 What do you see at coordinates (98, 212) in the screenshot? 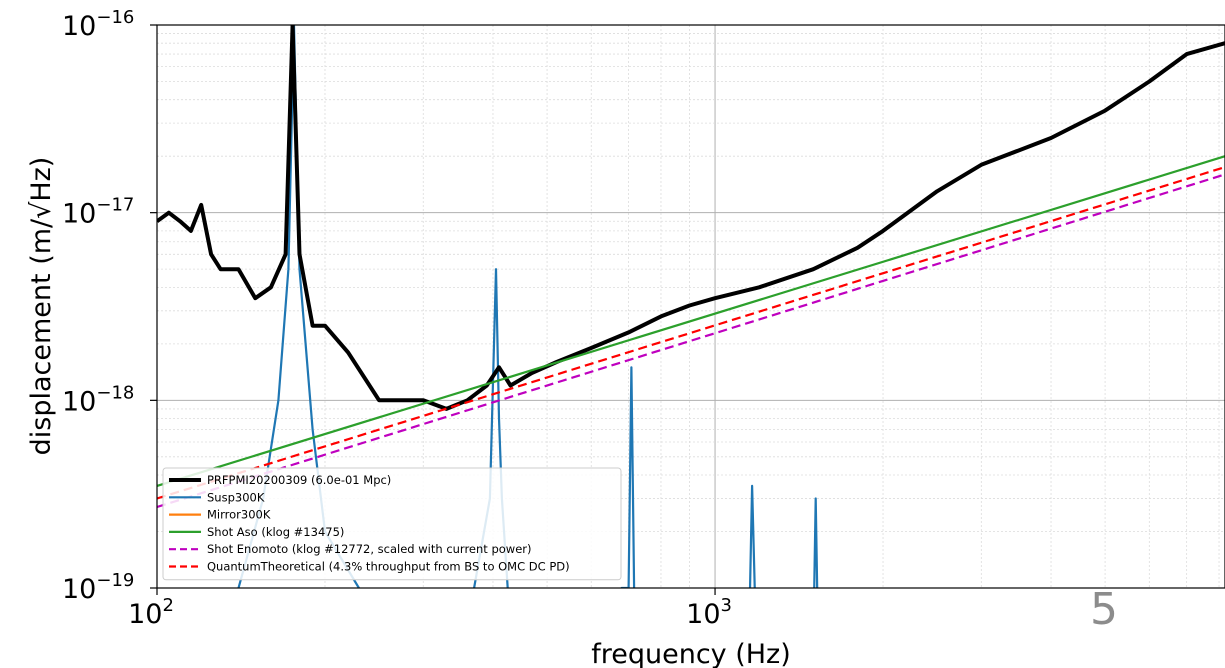
I see `y-tick-label: 10−17` at bounding box center [98, 212].